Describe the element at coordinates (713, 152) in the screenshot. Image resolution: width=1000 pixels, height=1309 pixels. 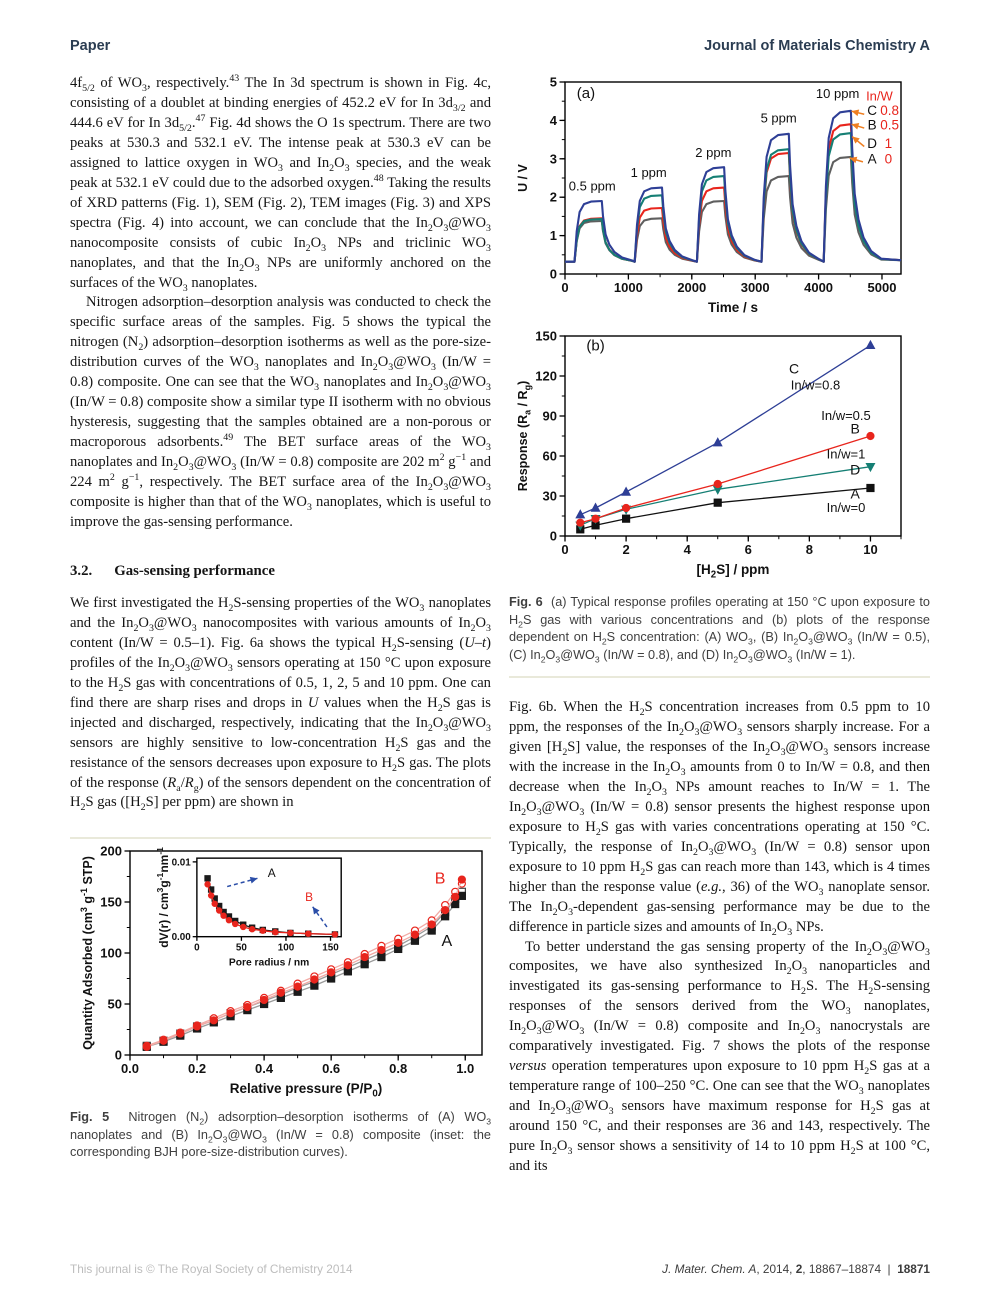
I see `svg-text: 2 ppm` at that location.